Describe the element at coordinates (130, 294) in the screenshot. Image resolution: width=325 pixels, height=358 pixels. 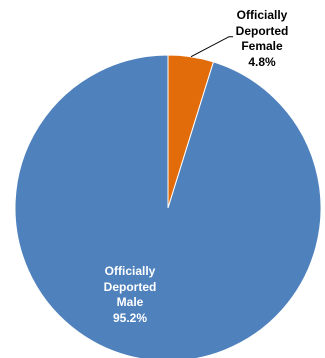
I see `data-label-male: Officially Deported Male 95.2%` at that location.